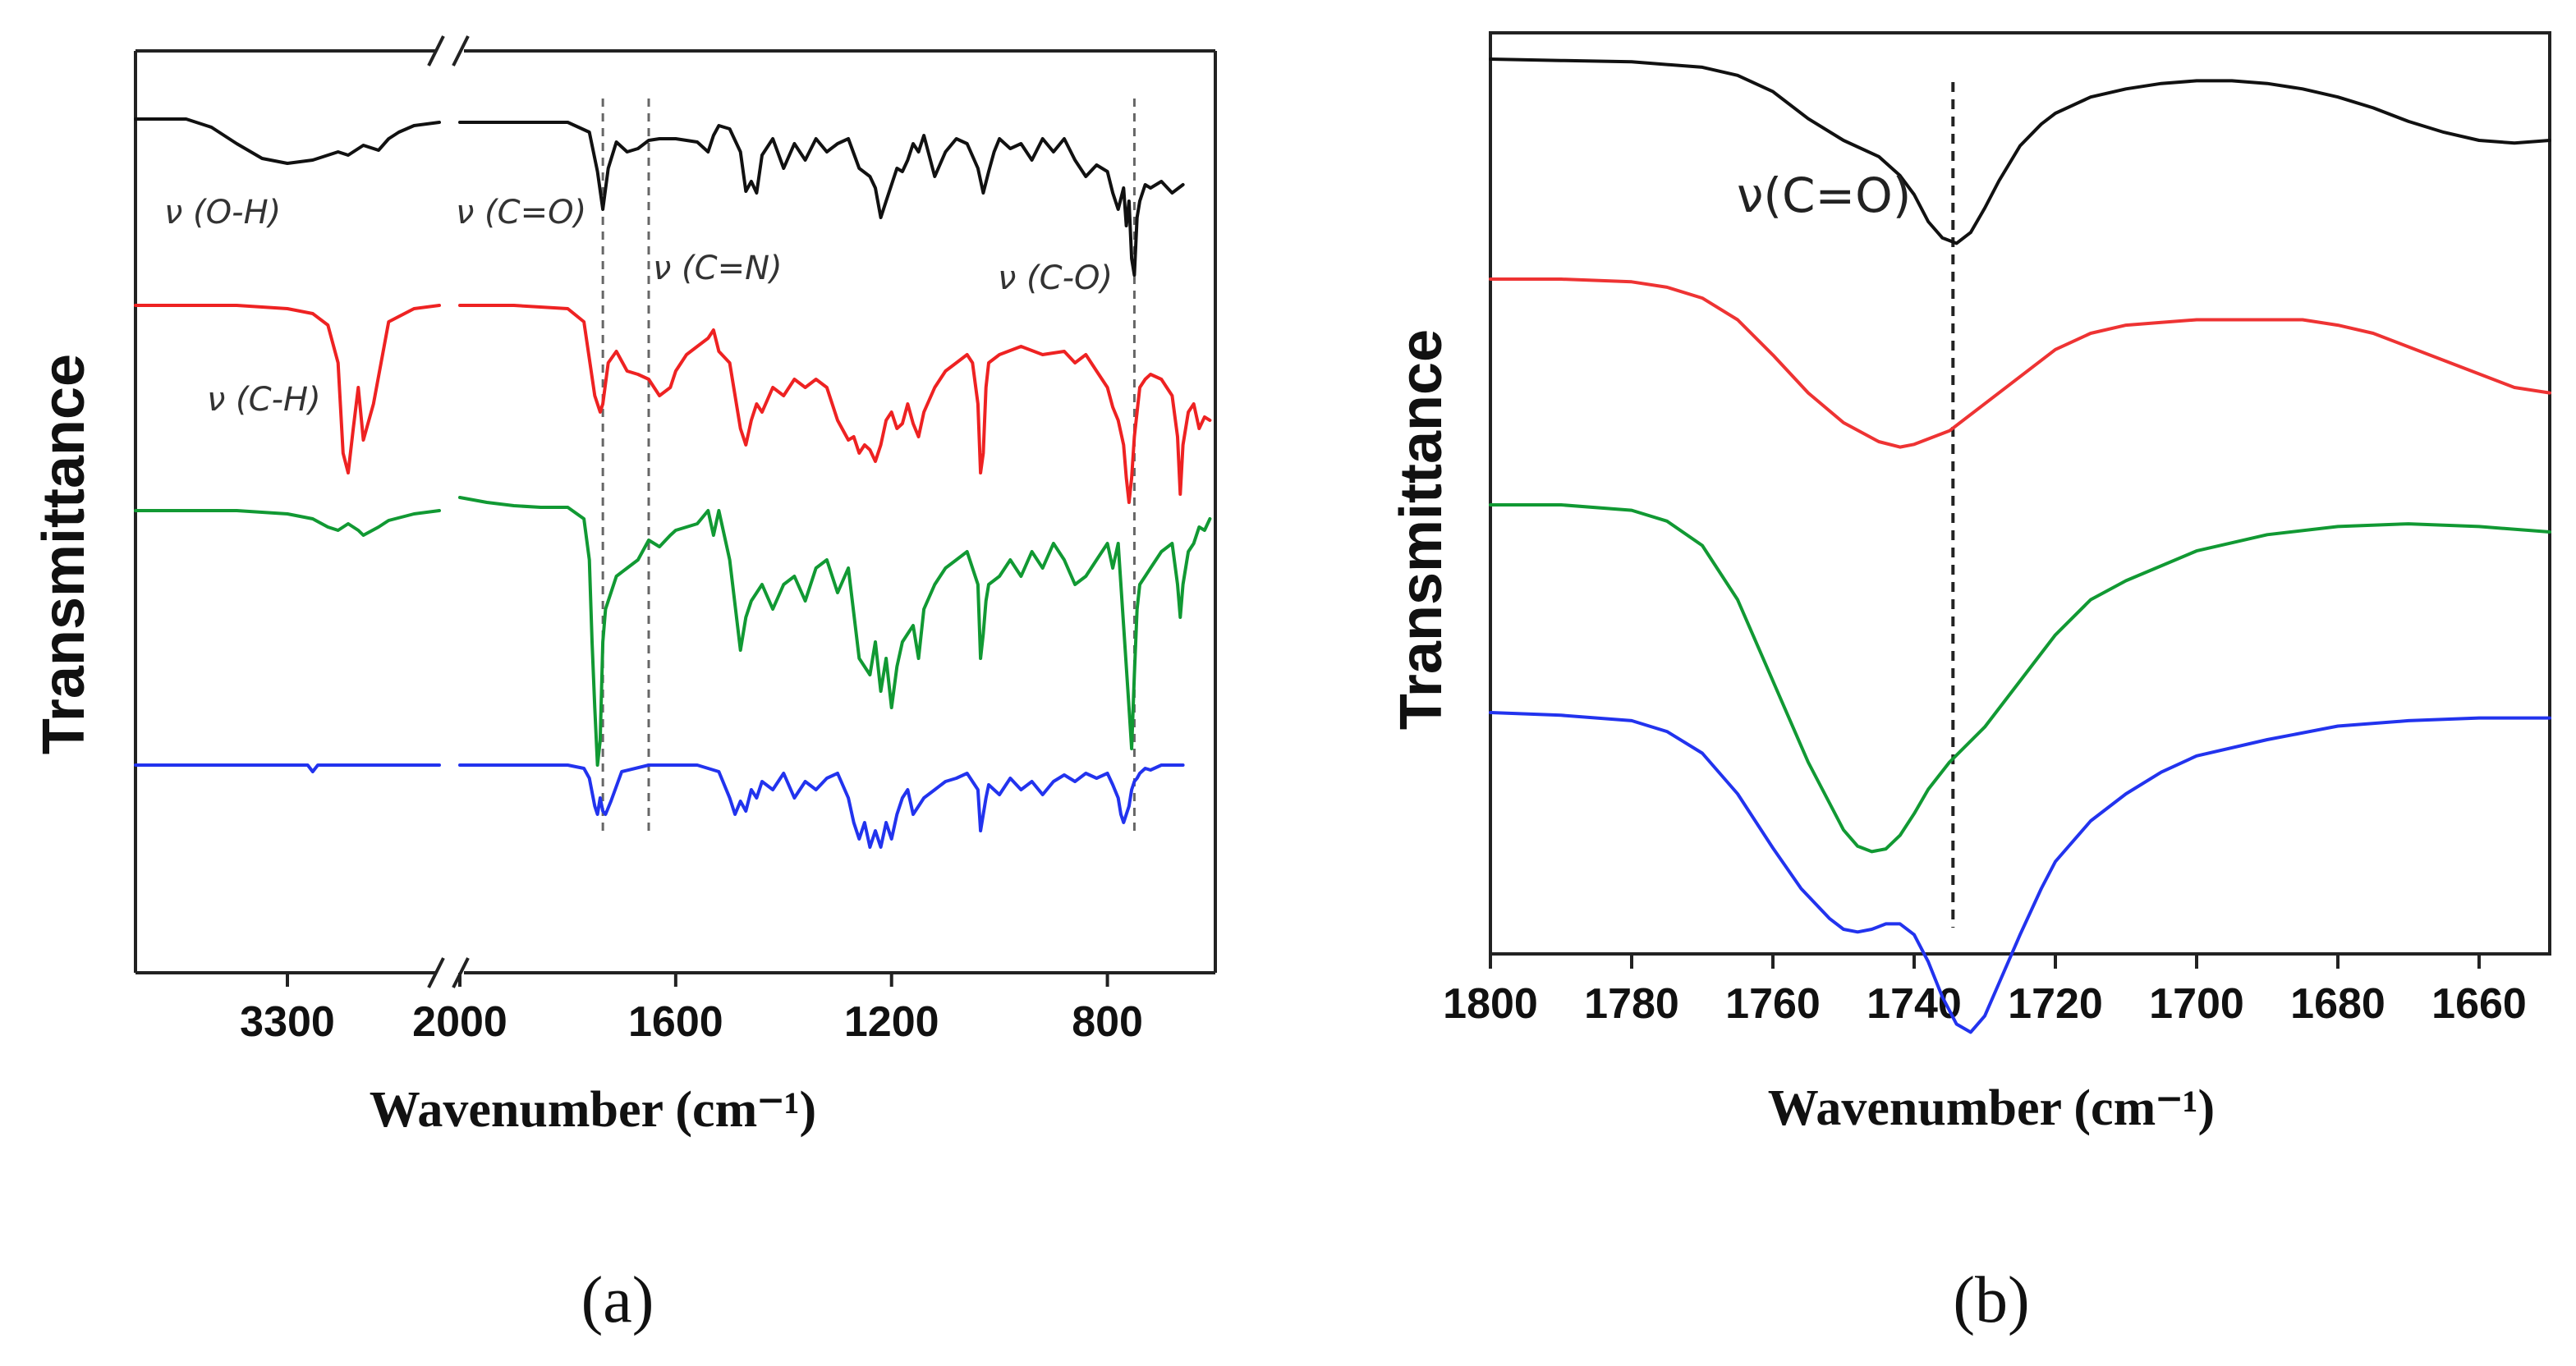  What do you see at coordinates (1824, 195) in the screenshot?
I see `annotation-co-stretch-b: ν(C=O)` at bounding box center [1824, 195].